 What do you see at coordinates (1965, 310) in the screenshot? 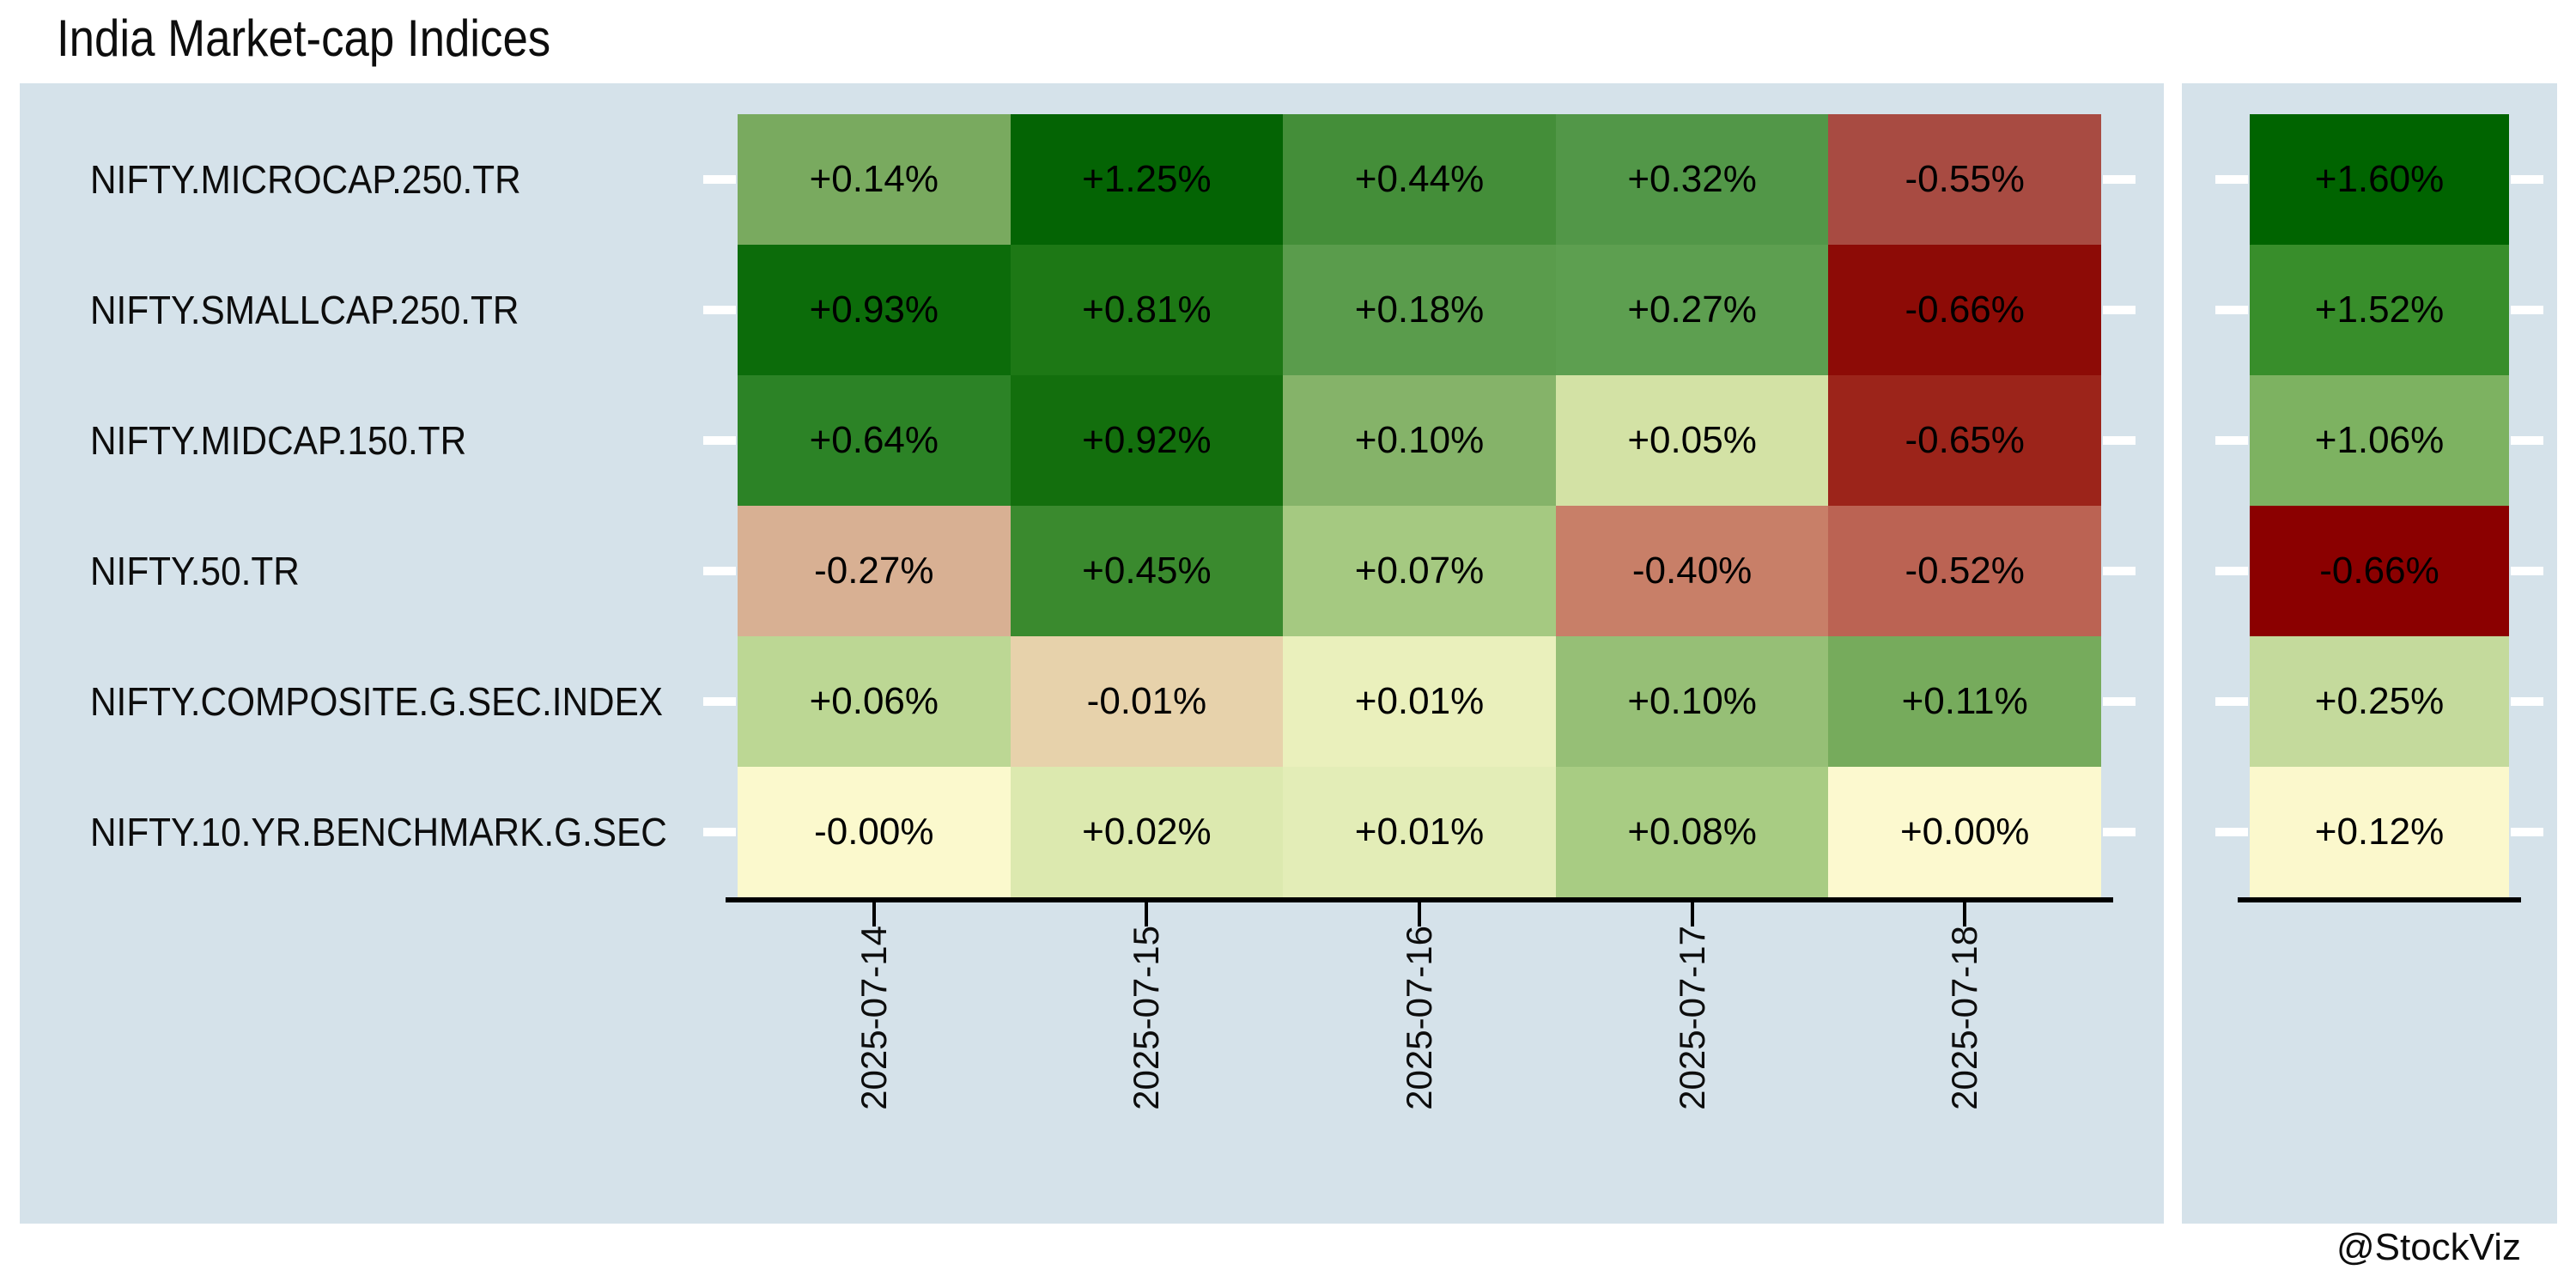
I see `heatmap-cell: -0.66%` at bounding box center [1965, 310].